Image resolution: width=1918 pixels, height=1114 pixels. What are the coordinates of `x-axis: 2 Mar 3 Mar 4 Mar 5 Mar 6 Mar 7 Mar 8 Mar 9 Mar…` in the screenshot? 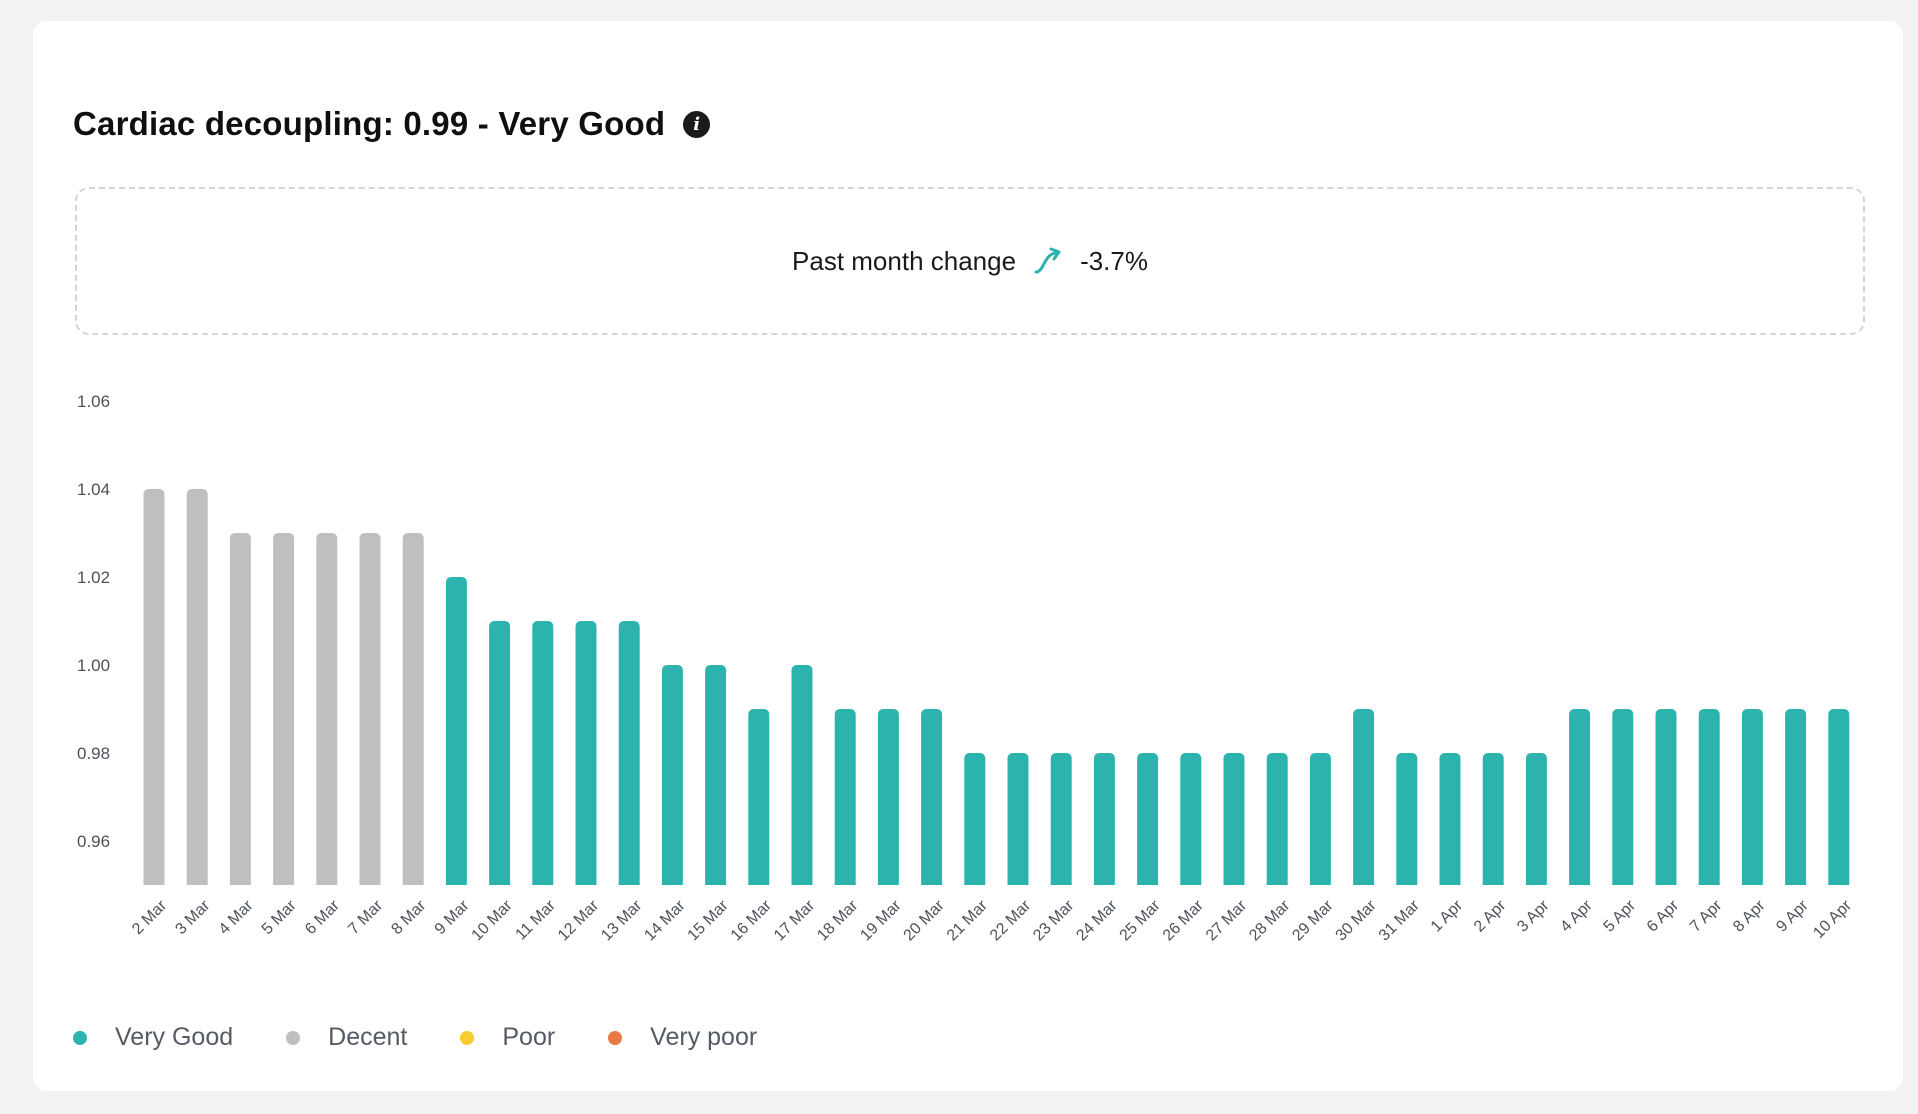 It's located at (992, 921).